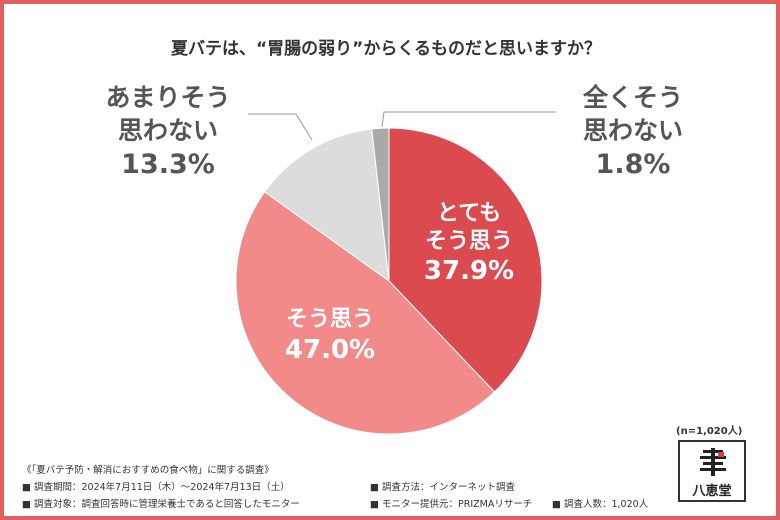  I want to click on slice-label-agree: そう思う 47.0%, so click(330, 336).